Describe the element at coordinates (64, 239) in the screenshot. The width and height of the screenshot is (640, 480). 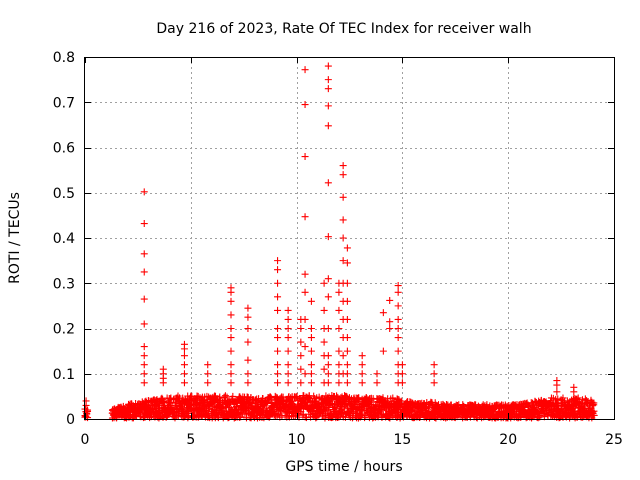
I see `y-tick-label: 0.4` at that location.